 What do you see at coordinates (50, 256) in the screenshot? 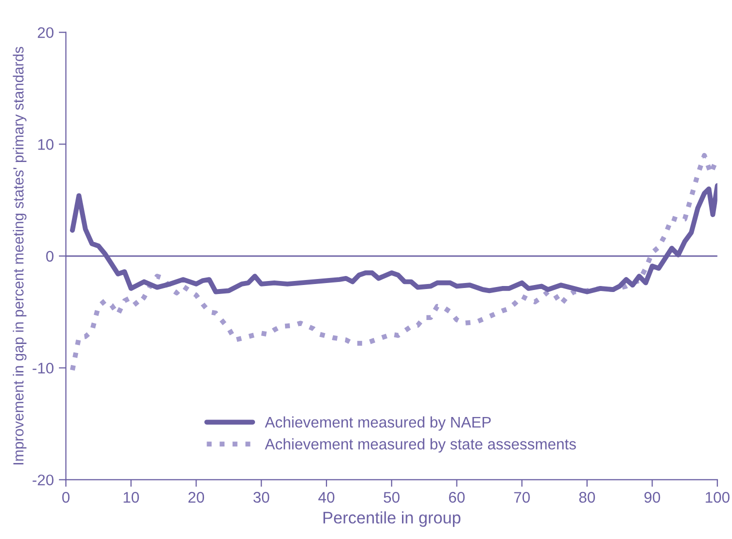
I see `y-tick-label: 0` at bounding box center [50, 256].